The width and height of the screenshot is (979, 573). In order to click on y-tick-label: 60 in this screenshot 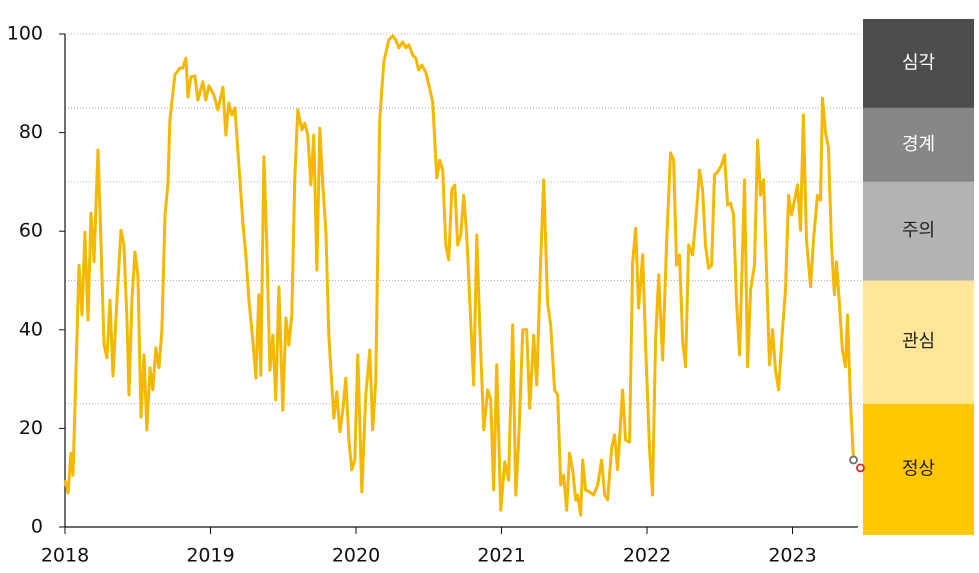, I will do `click(31, 231)`.